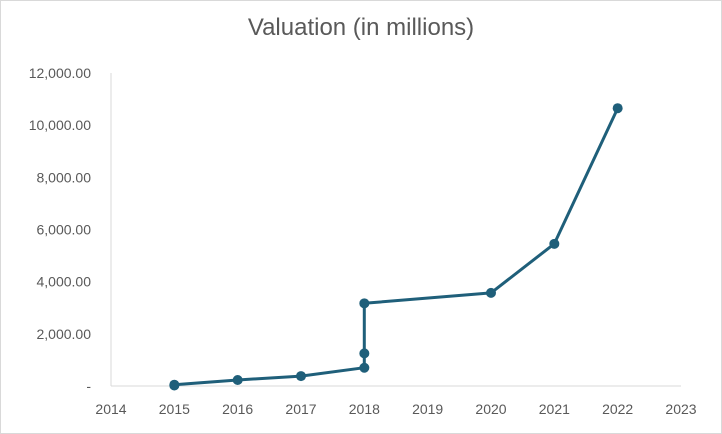 Image resolution: width=722 pixels, height=434 pixels. What do you see at coordinates (174, 409) in the screenshot?
I see `x-tick-label: 2015` at bounding box center [174, 409].